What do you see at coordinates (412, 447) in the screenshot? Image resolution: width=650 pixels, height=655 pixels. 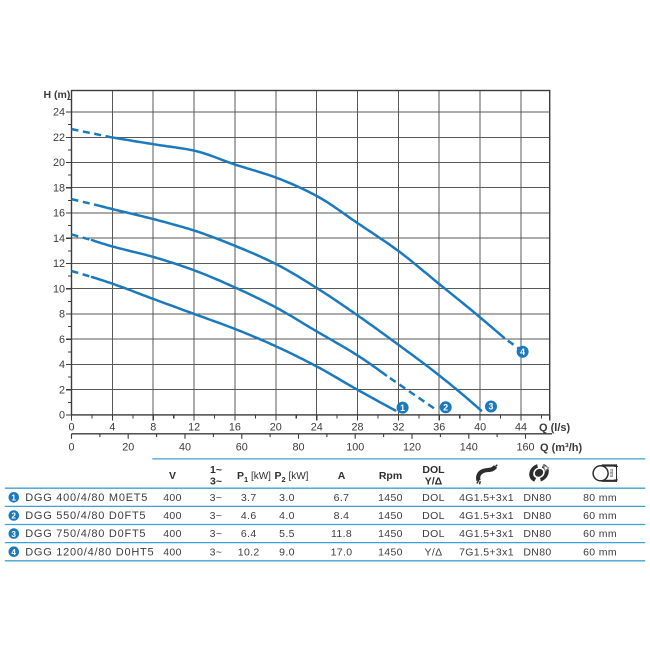 I see `svg-text: 120` at bounding box center [412, 447].